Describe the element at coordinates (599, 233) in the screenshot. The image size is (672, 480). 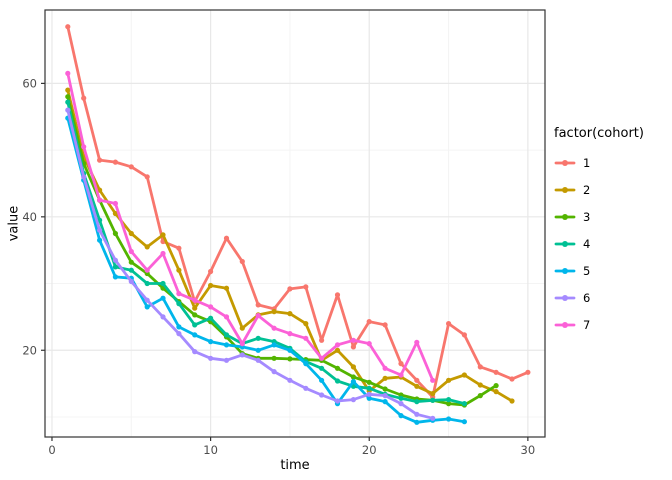
I see `legend: factor(cohort) 1 2 3 4 5 6 7` at that location.